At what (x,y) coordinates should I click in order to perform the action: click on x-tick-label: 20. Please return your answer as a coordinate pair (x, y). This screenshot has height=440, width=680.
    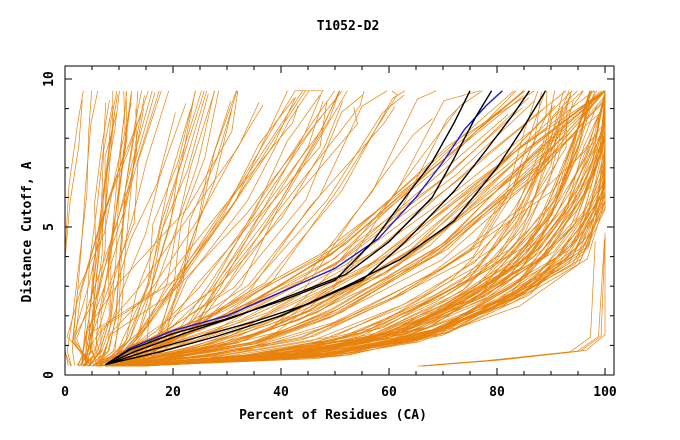
    Looking at the image, I should click on (173, 392).